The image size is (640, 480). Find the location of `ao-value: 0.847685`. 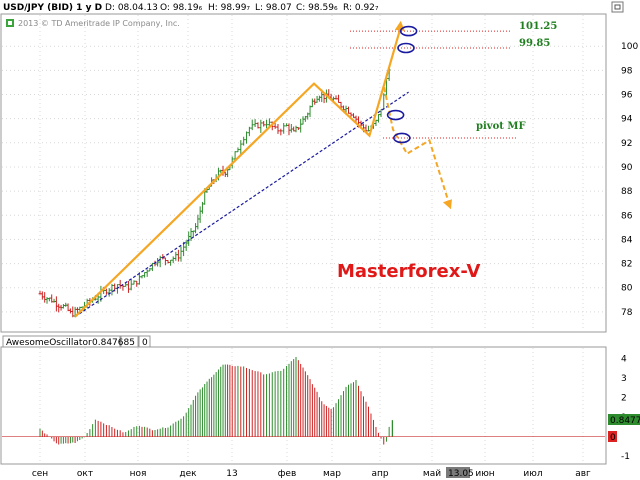

ao-value: 0.847685 is located at coordinates (113, 343).